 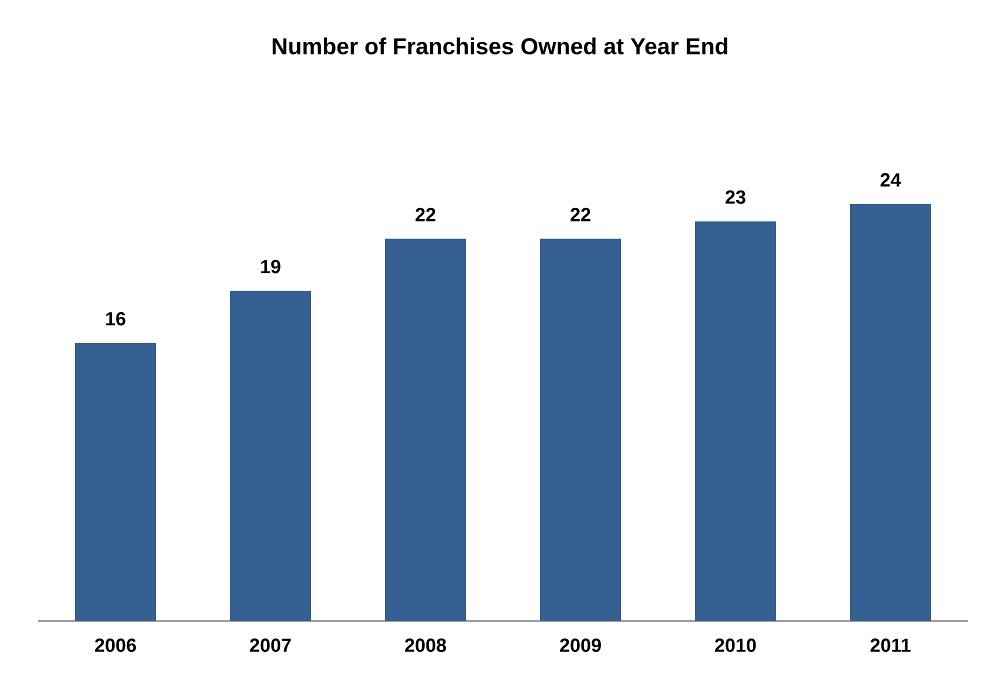 What do you see at coordinates (890, 645) in the screenshot?
I see `x-tick-label: 2011` at bounding box center [890, 645].